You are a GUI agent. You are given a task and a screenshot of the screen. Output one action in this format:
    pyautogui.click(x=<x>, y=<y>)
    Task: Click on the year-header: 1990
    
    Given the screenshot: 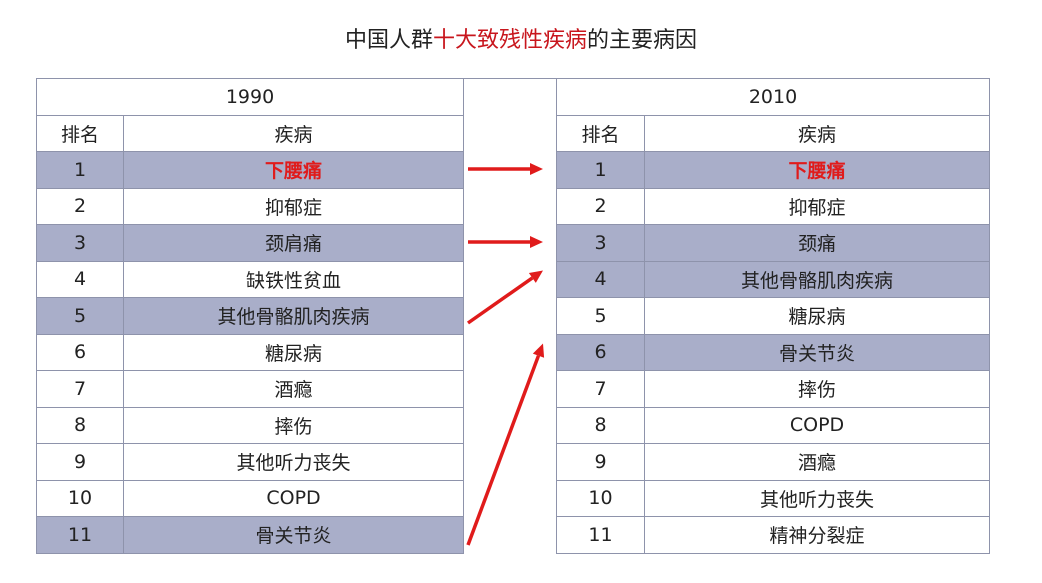 What is the action you would take?
    pyautogui.click(x=250, y=97)
    